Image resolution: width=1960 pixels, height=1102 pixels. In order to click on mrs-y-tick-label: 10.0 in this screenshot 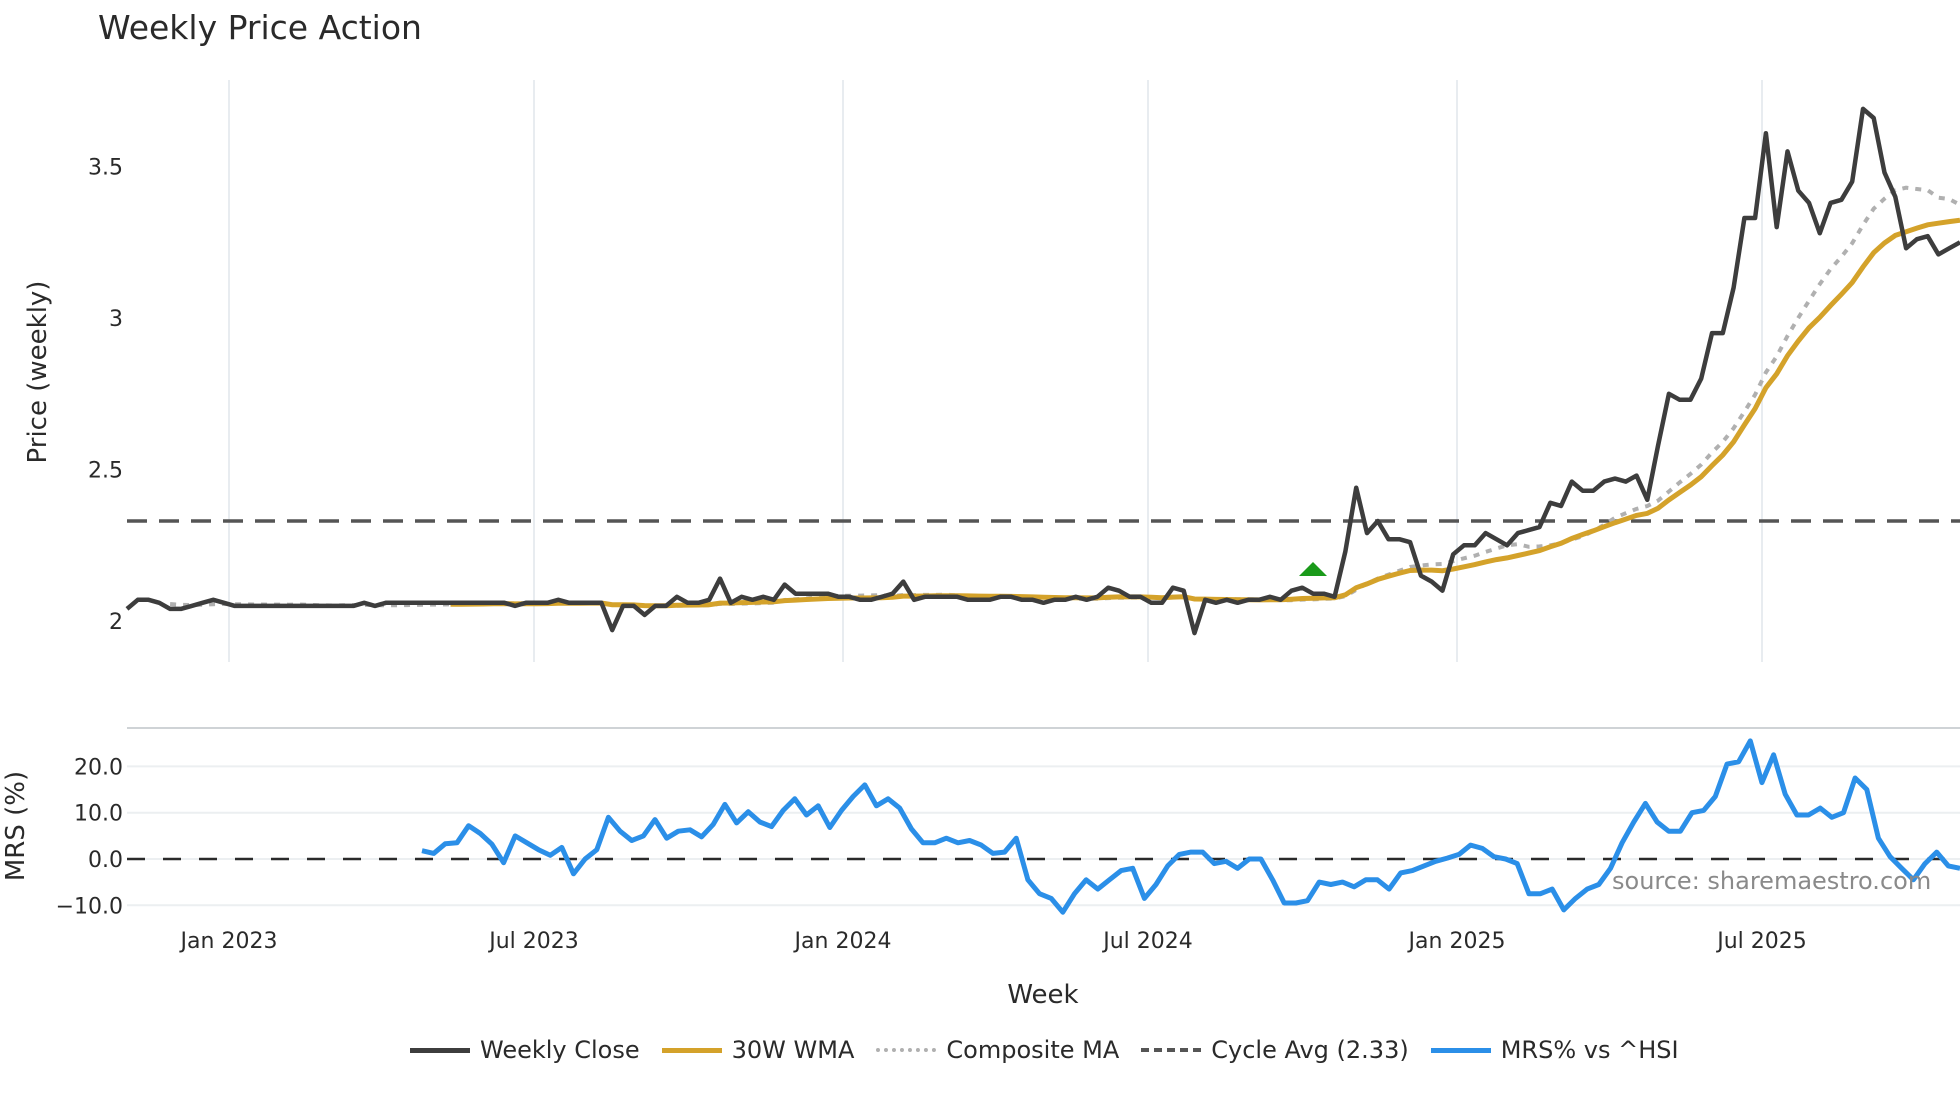, I will do `click(98, 814)`.